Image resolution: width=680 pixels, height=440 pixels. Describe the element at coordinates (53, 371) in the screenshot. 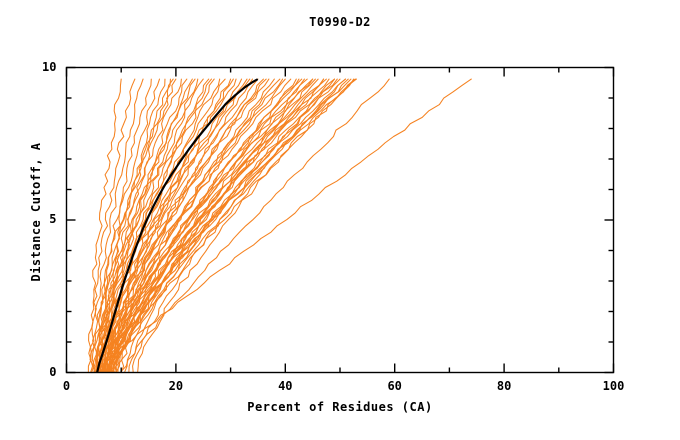

I see `y-tick-label: 0` at that location.